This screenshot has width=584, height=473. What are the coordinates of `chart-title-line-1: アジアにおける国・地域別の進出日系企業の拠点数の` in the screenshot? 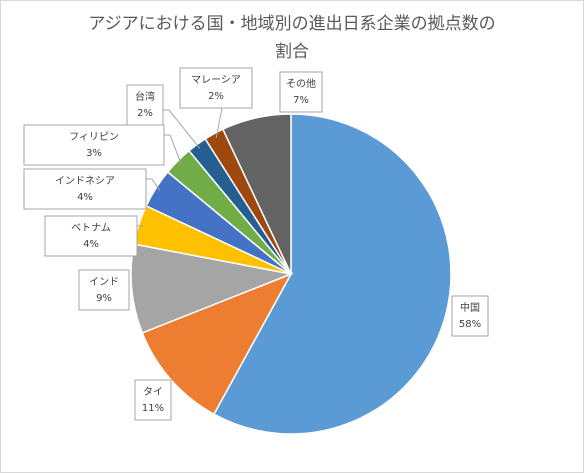 It's located at (292, 24).